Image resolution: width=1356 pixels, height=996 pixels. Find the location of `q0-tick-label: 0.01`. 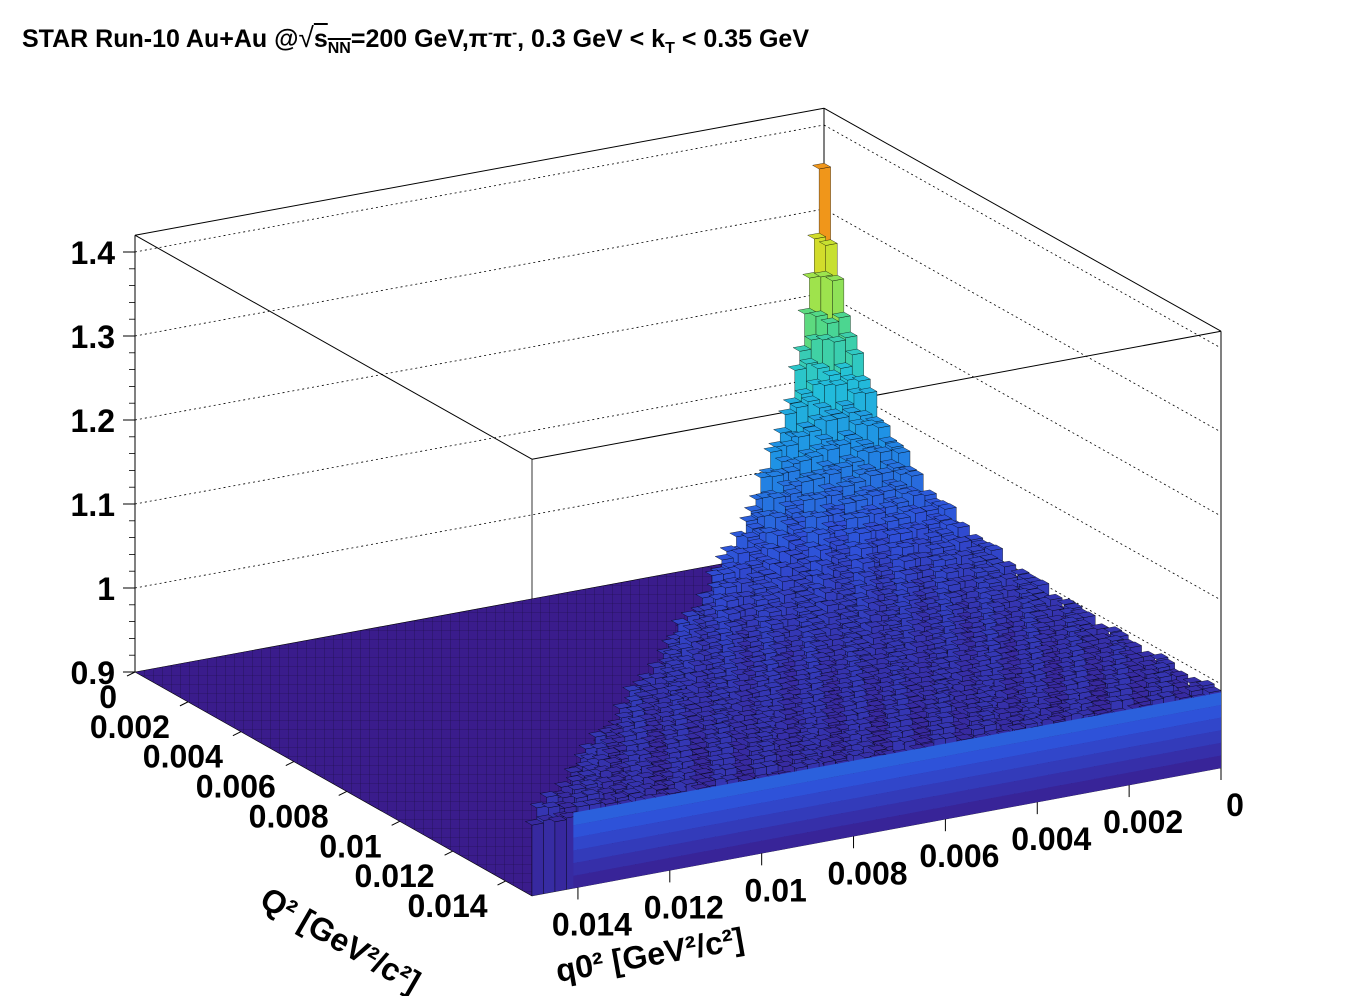

q0-tick-label: 0.01 is located at coordinates (776, 890).